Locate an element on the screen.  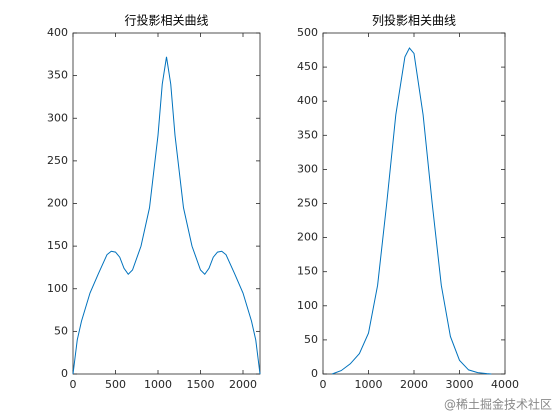
y-tick-label: 500 is located at coordinates (307, 32).